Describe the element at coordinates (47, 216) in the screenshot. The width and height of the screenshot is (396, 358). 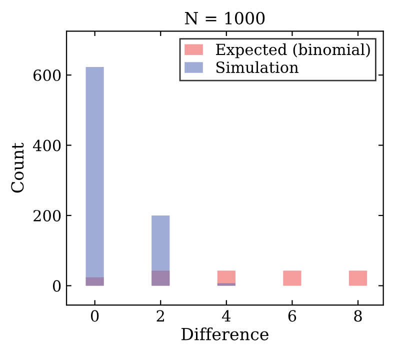
I see `y-tick-label: 200` at that location.